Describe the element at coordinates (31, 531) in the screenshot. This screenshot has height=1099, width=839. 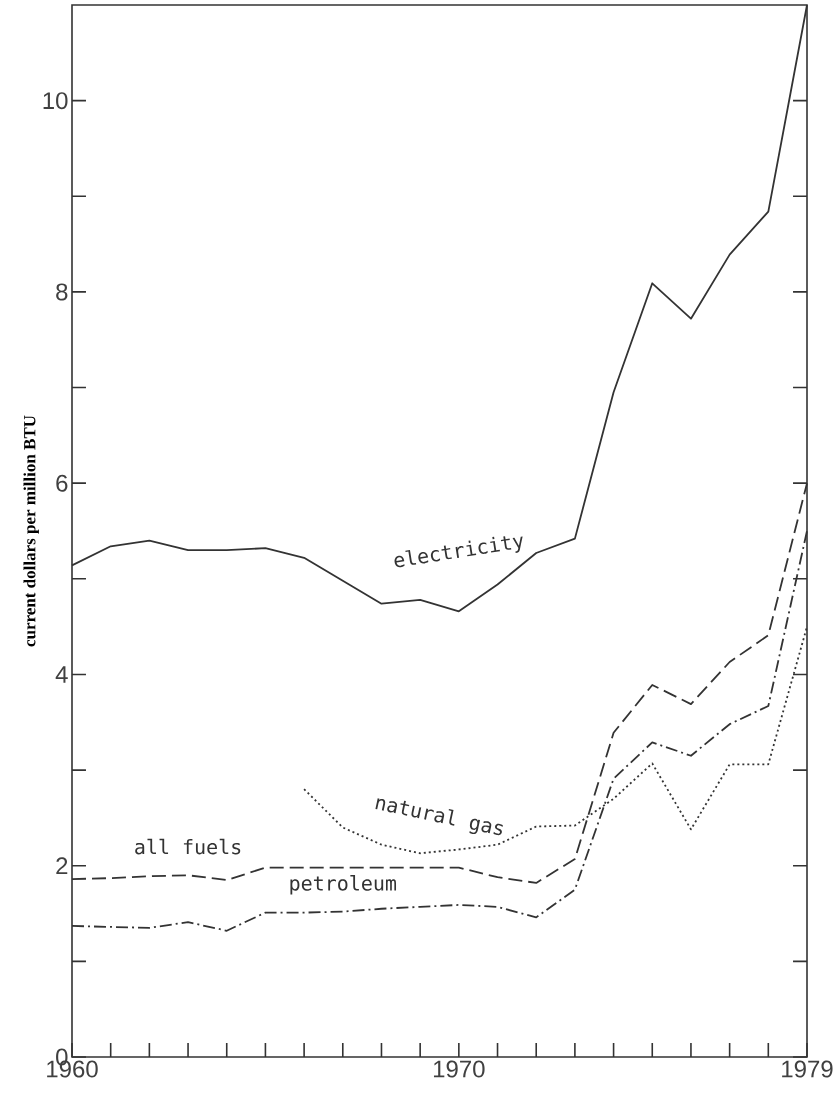
I see `y-axis-title: current dollars per million BTU` at that location.